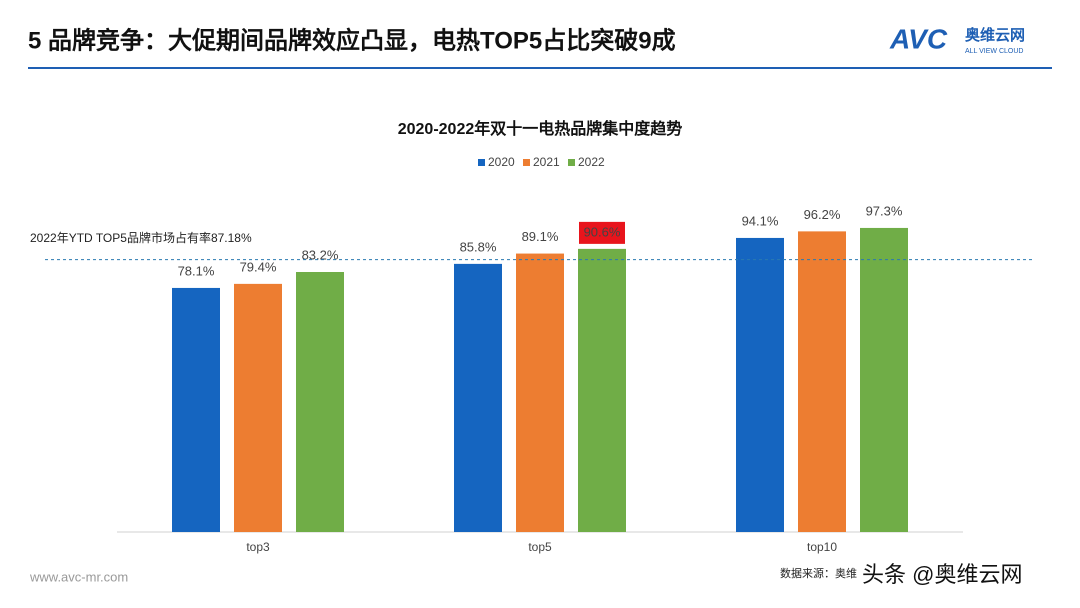 This screenshot has height=608, width=1080. I want to click on watermark: 头条 @奥维云网, so click(942, 574).